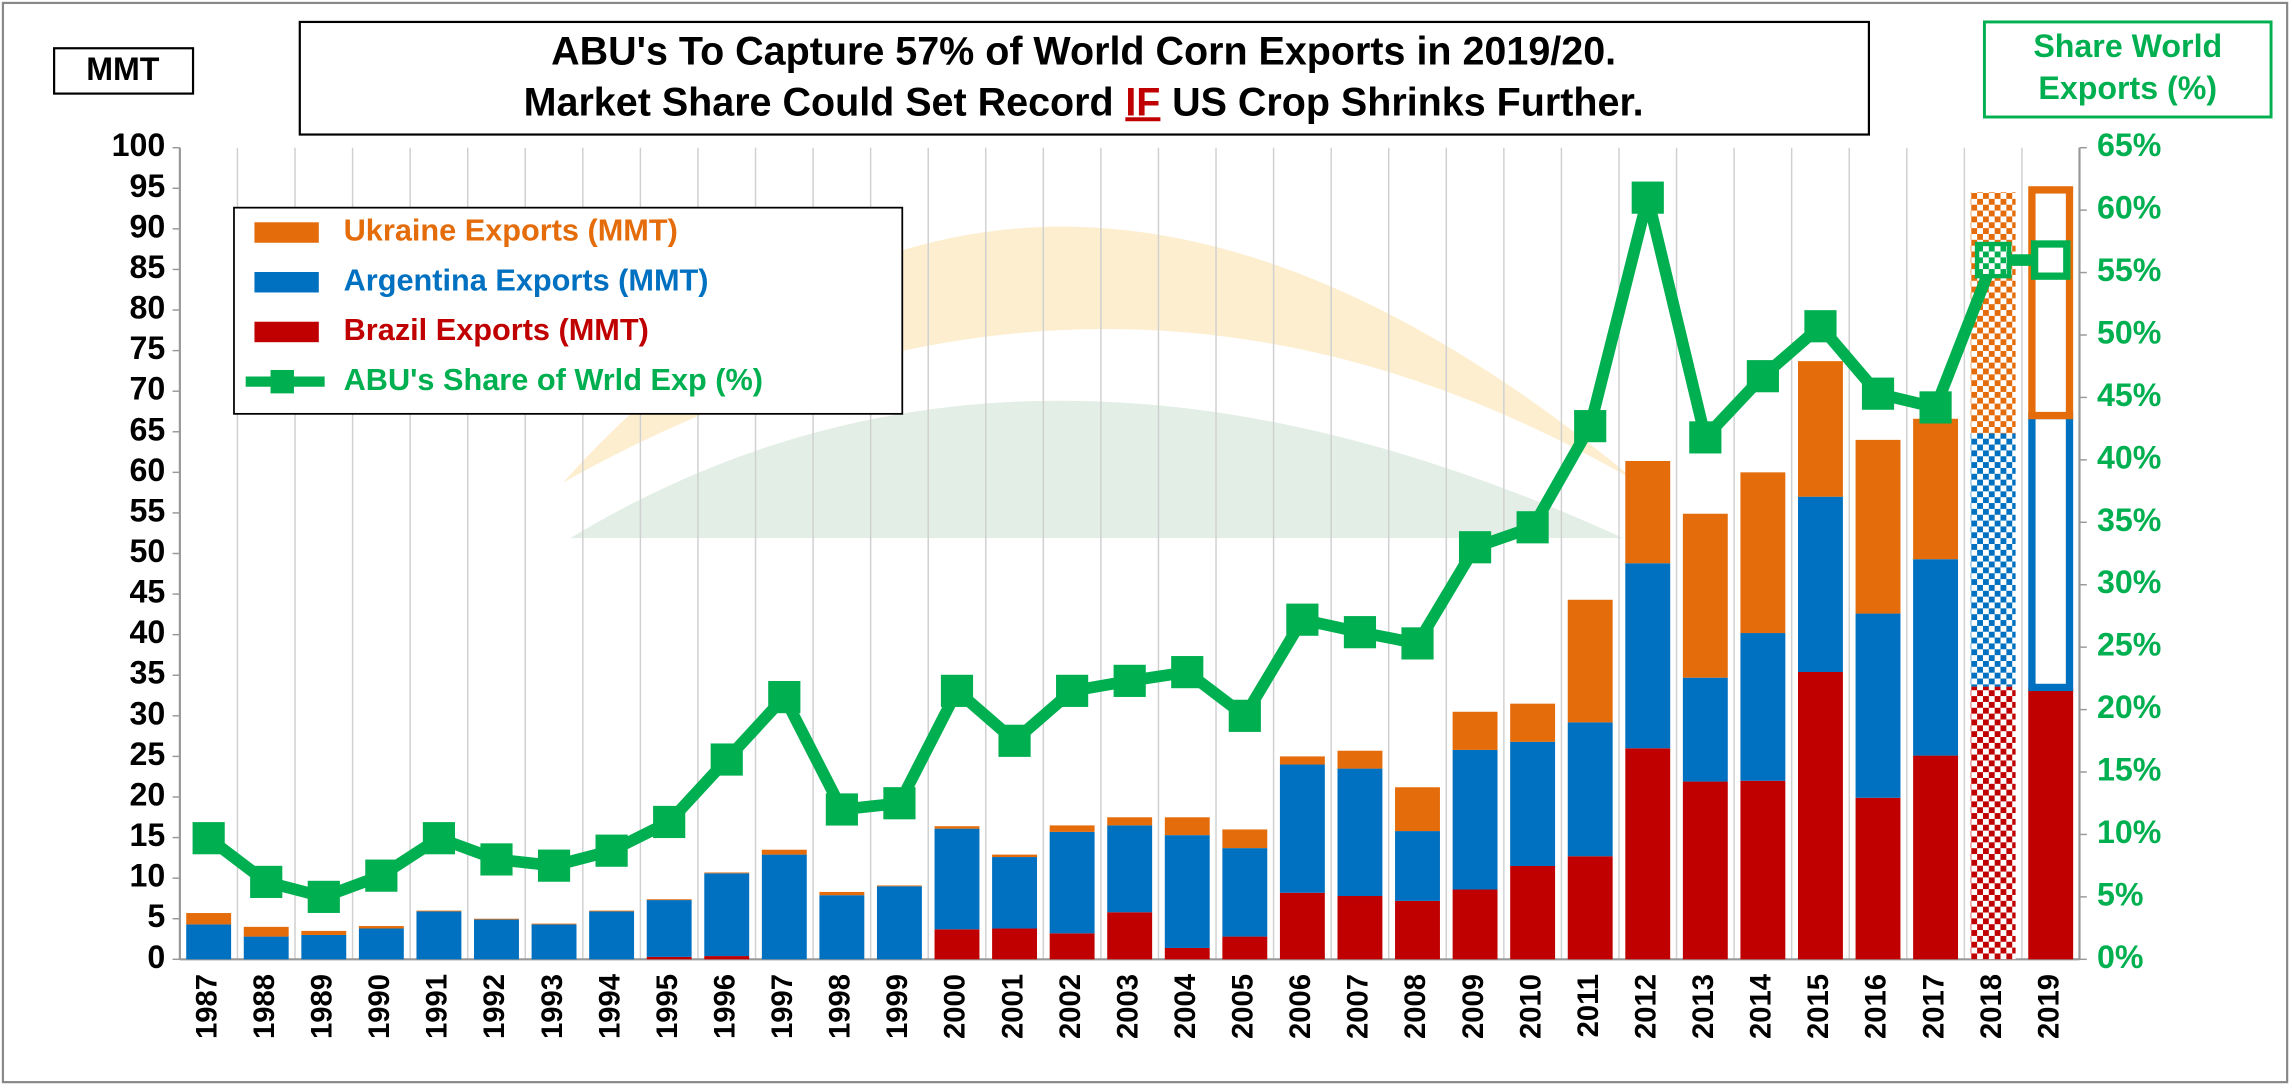  Describe the element at coordinates (1186, 1006) in the screenshot. I see `x-tick-label: 2004` at that location.